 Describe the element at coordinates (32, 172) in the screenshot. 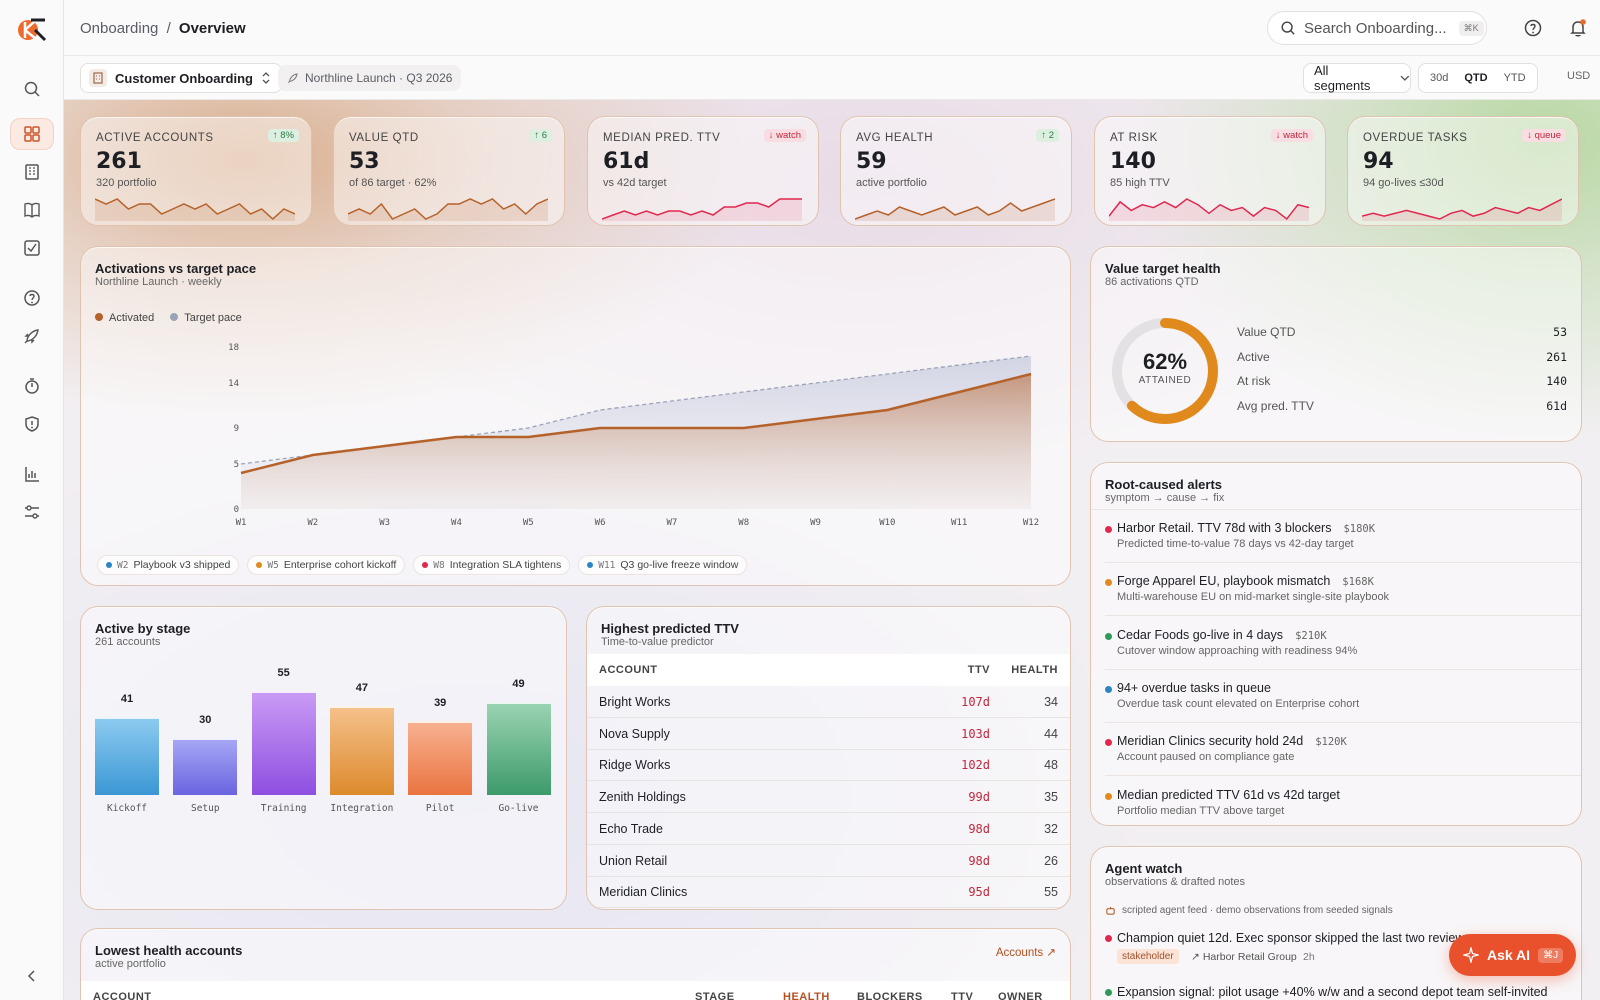

I see `building-icon` at that location.